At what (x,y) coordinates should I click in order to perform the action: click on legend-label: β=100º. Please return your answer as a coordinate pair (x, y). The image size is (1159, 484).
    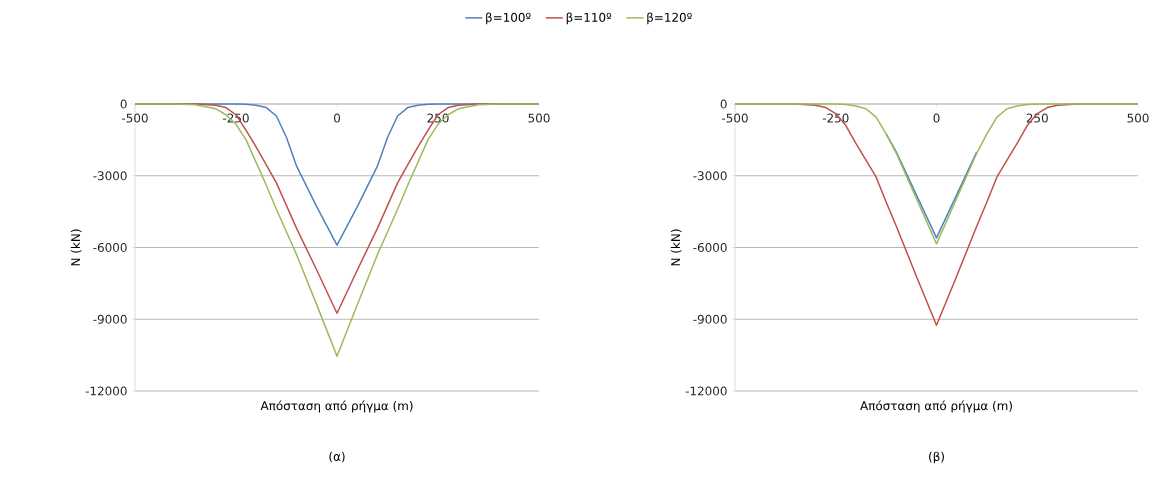
    Looking at the image, I should click on (508, 18).